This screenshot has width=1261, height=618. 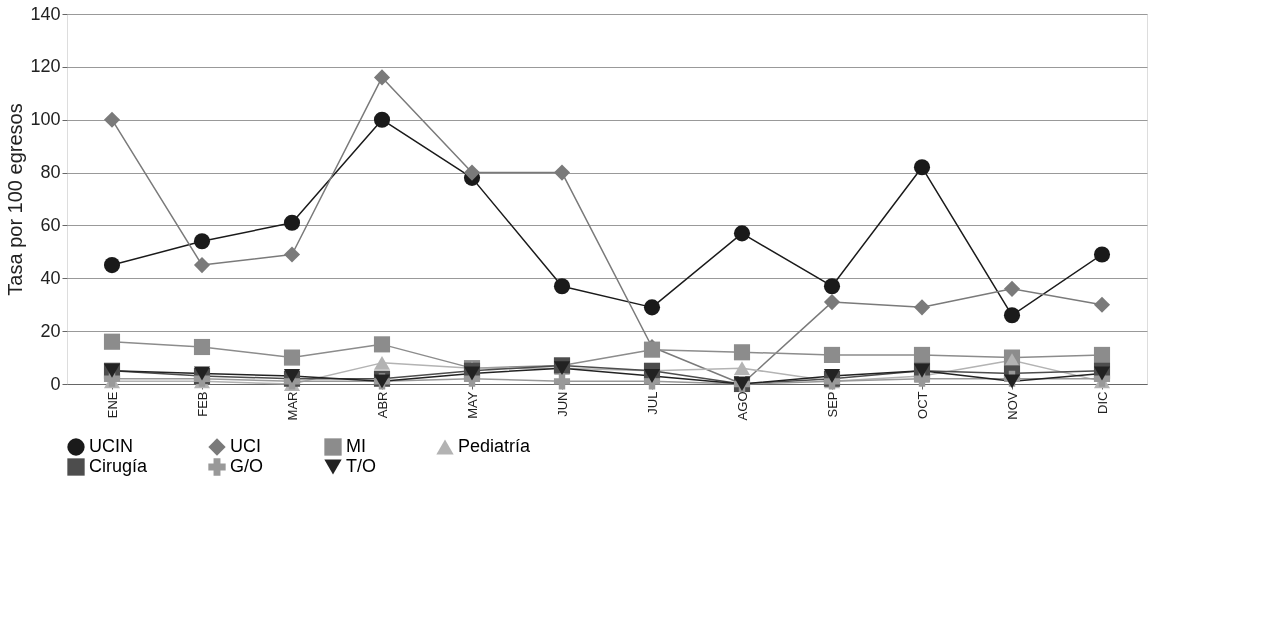 What do you see at coordinates (292, 406) in the screenshot?
I see `x-tick-label: MAR` at bounding box center [292, 406].